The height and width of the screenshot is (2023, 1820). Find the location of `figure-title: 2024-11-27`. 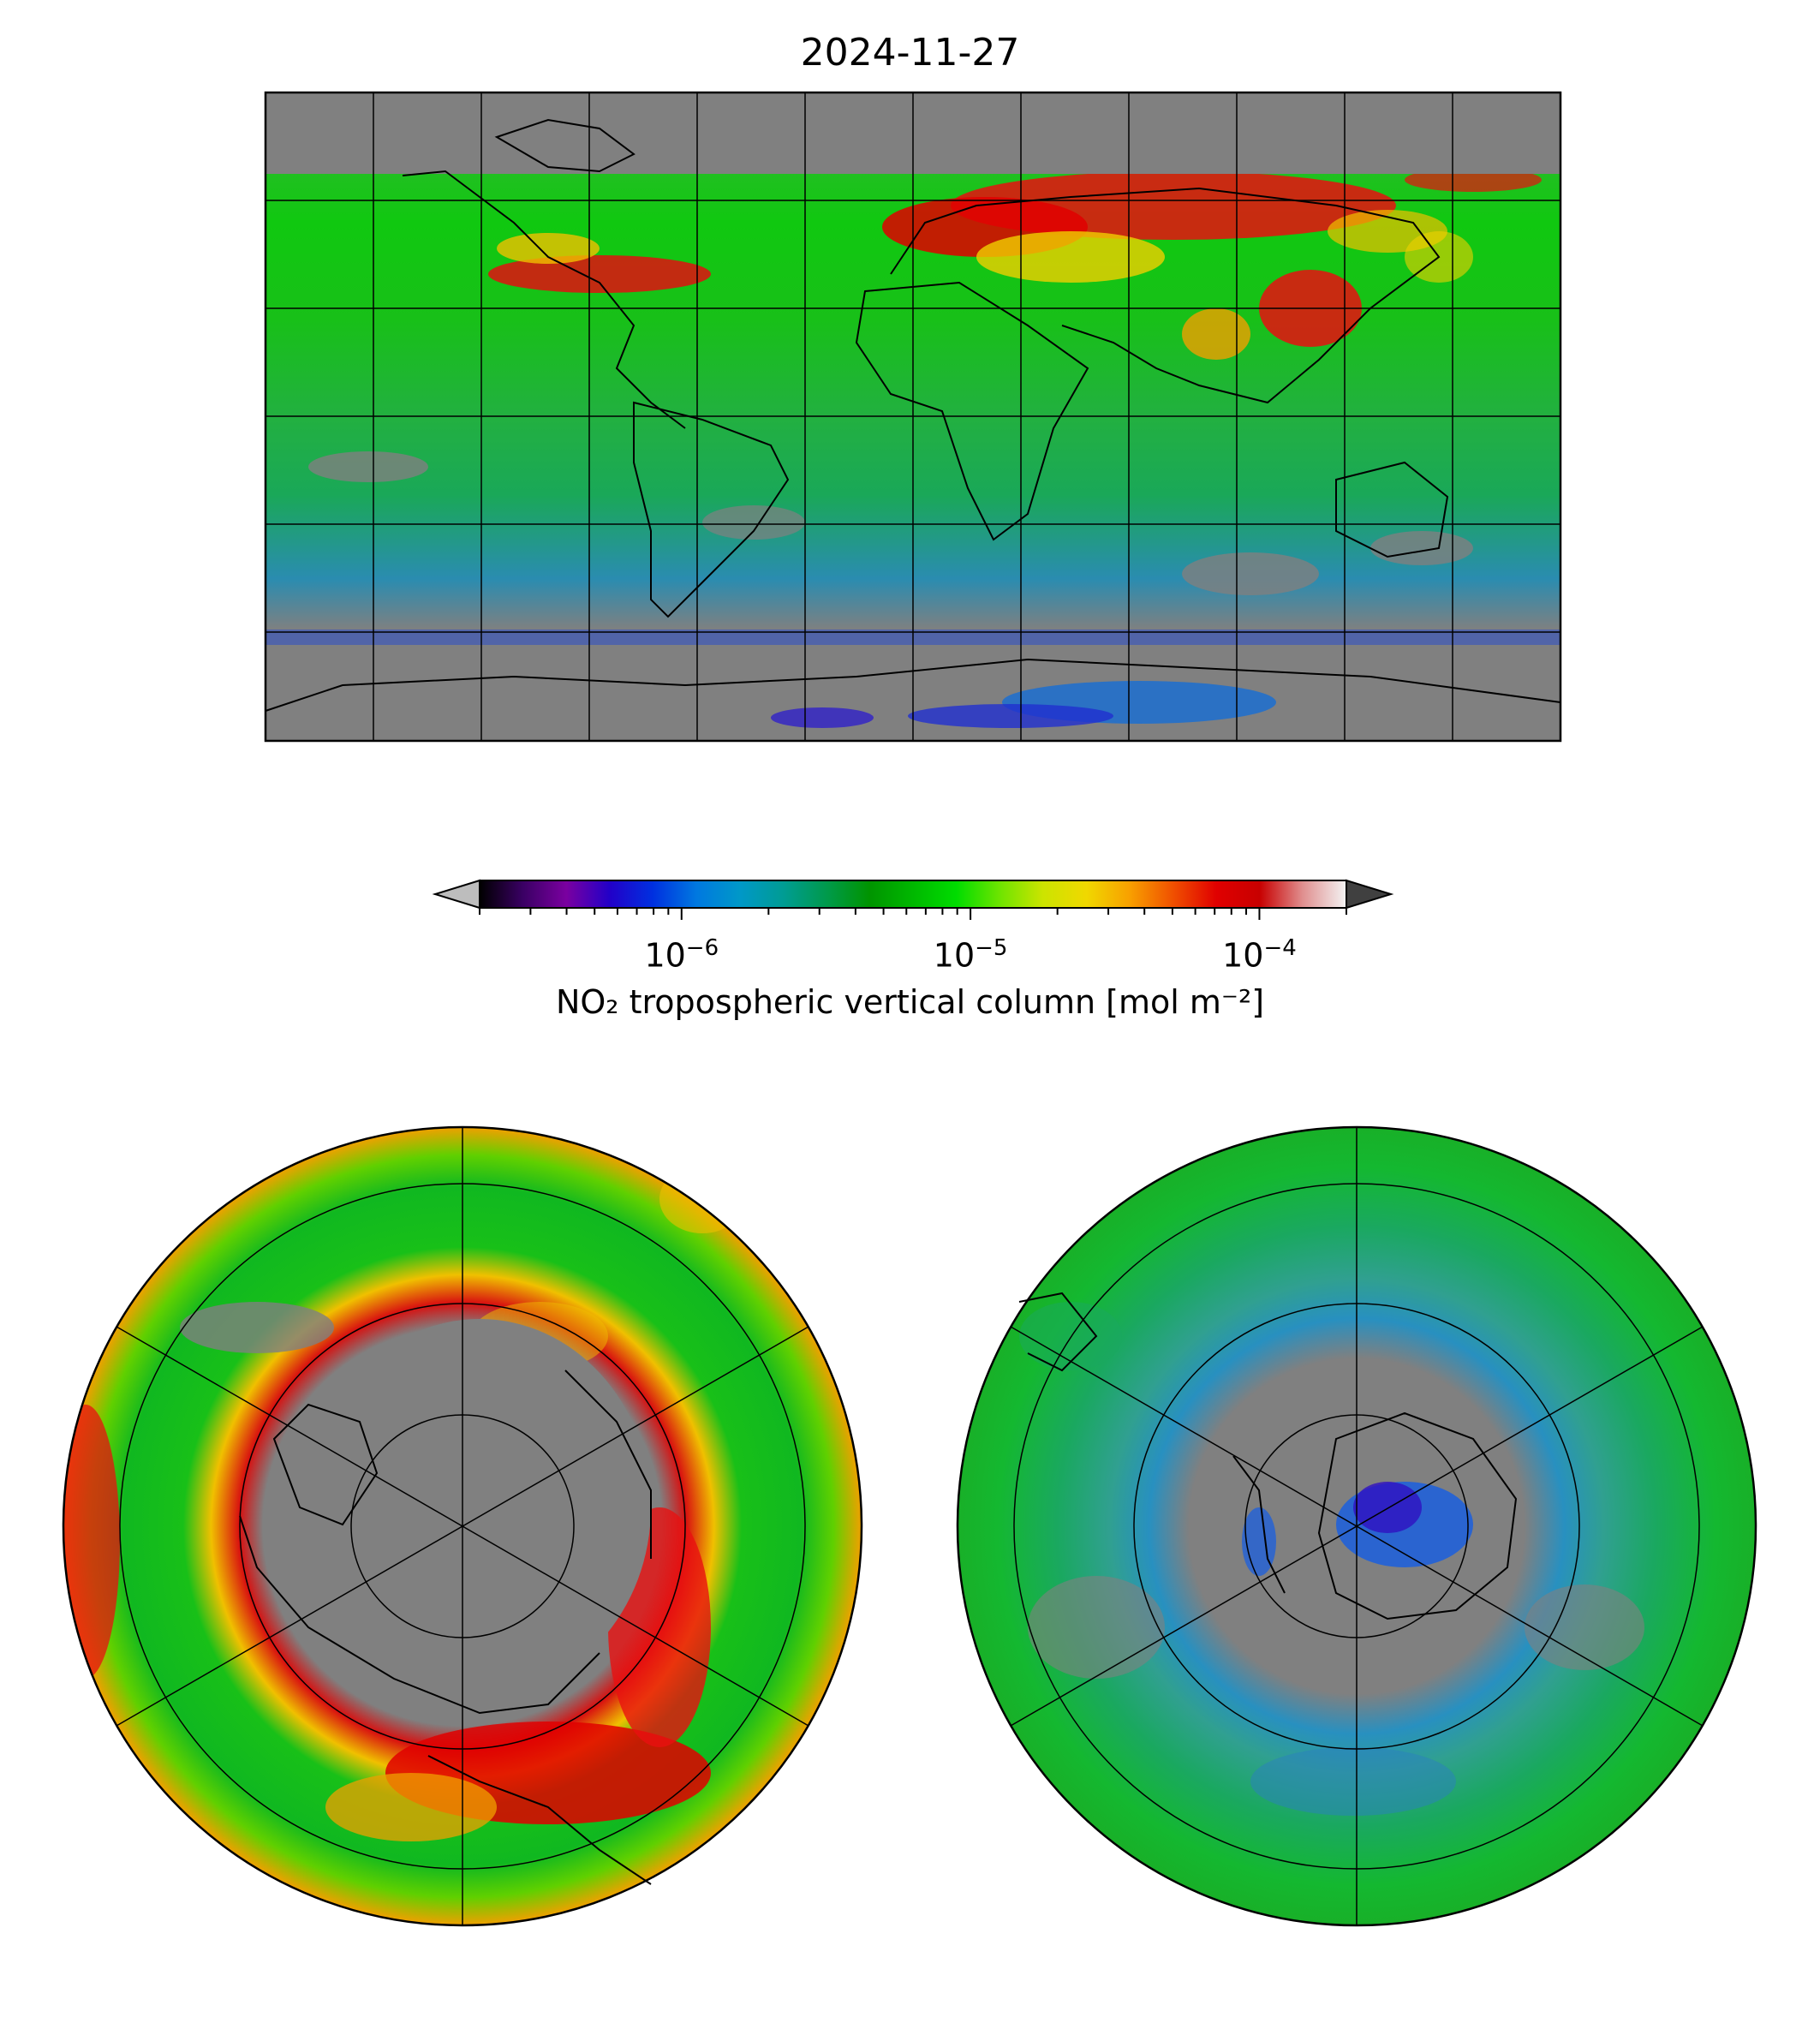

figure-title: 2024-11-27 is located at coordinates (910, 53).